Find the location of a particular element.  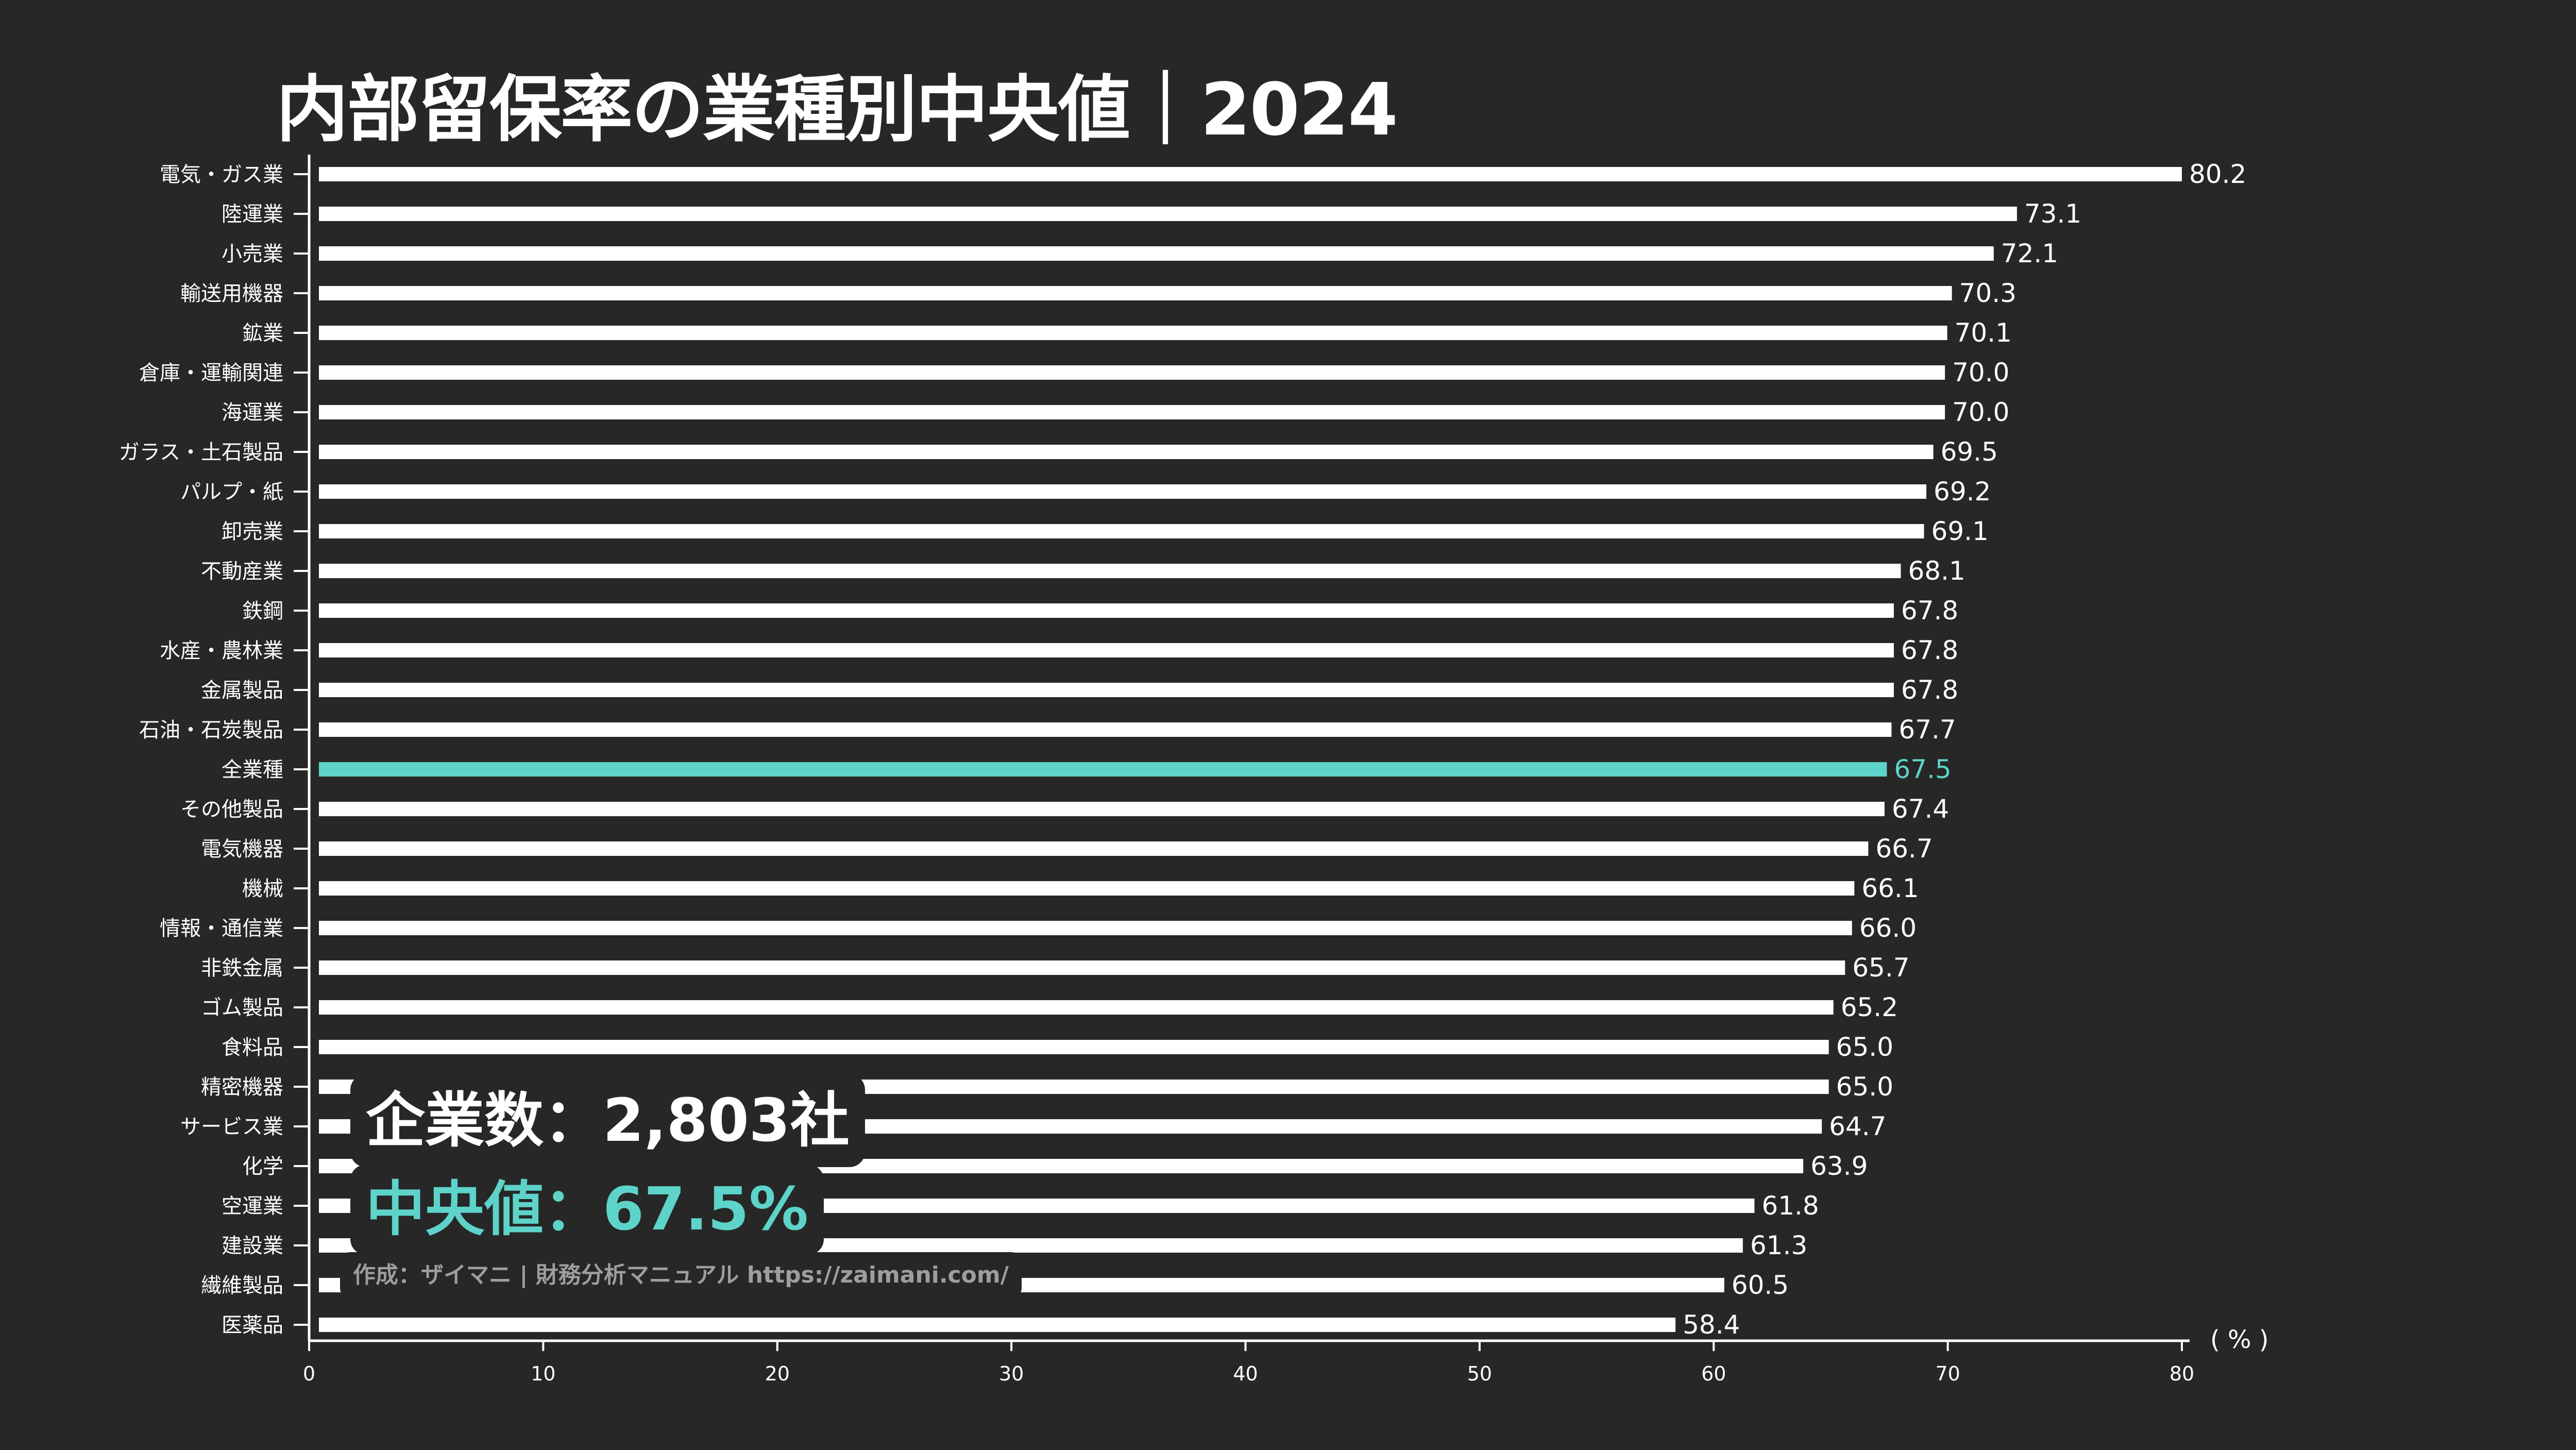

value-label: 69.5 is located at coordinates (1969, 452).